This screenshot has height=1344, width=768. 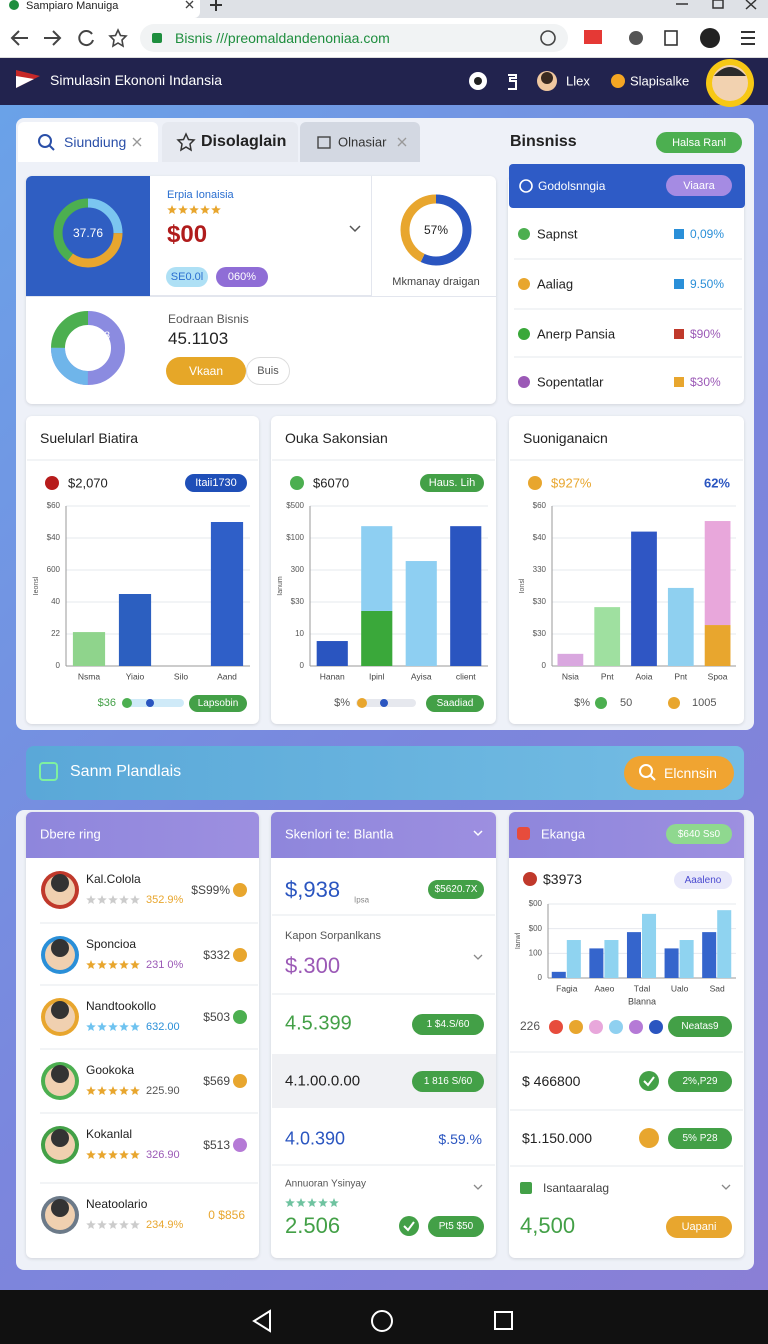 I want to click on person-rating: 231 0%, so click(x=165, y=965).